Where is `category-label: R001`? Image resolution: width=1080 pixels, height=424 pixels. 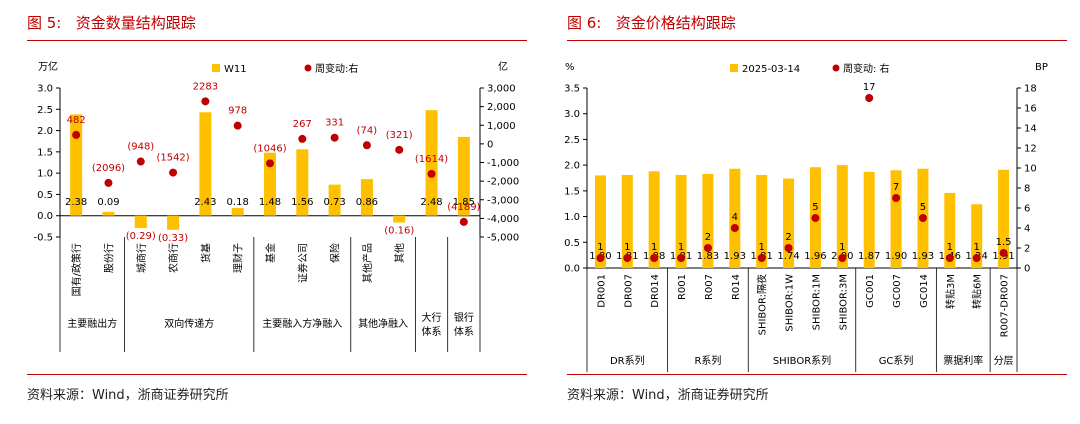
category-label: R001 is located at coordinates (682, 287).